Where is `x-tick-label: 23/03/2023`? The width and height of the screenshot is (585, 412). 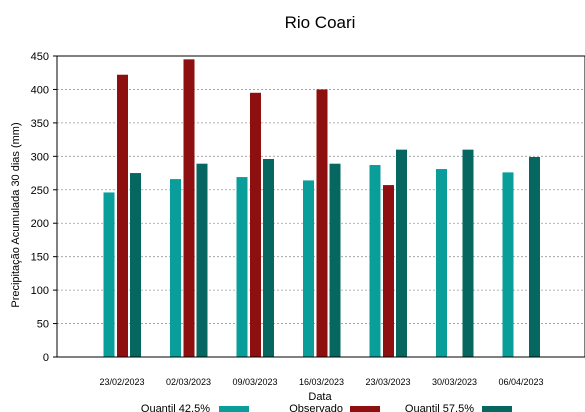
x-tick-label: 23/03/2023 is located at coordinates (387, 382).